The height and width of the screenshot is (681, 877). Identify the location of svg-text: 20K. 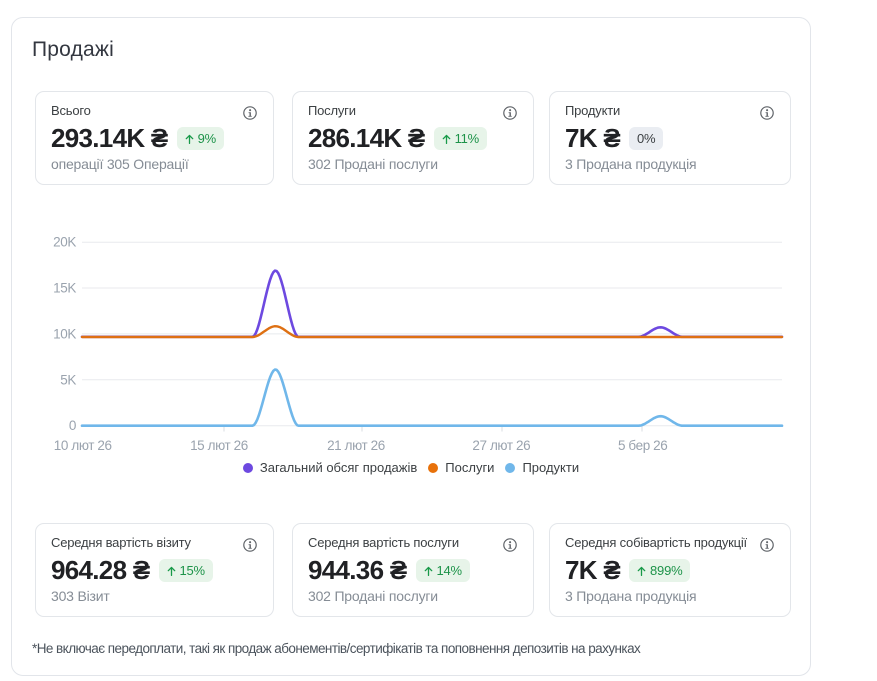
(64, 242).